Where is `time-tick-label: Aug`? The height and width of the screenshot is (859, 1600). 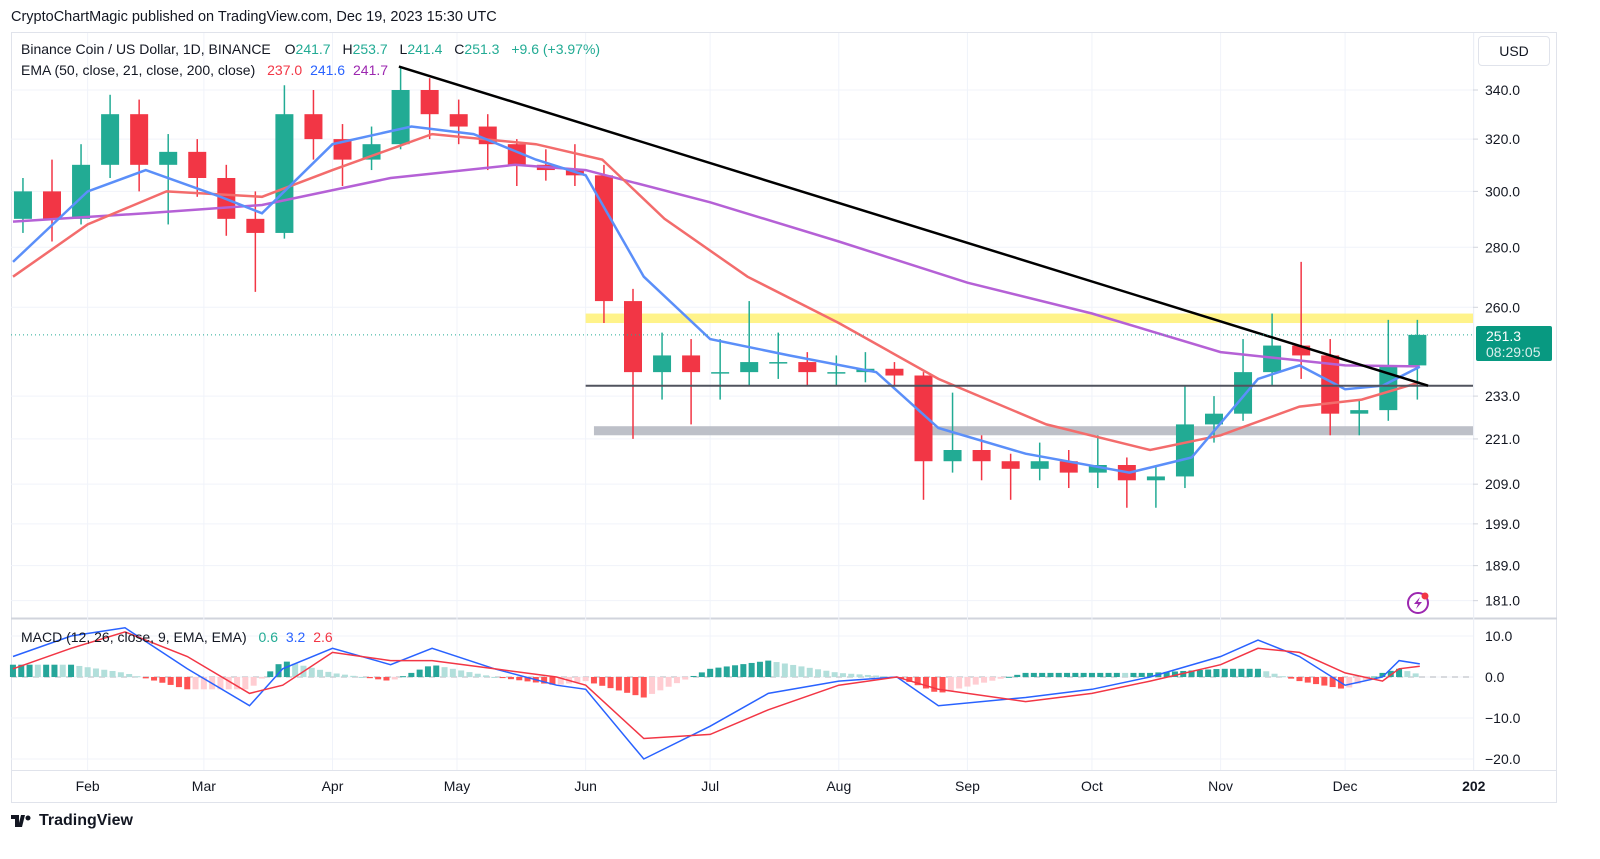 time-tick-label: Aug is located at coordinates (838, 786).